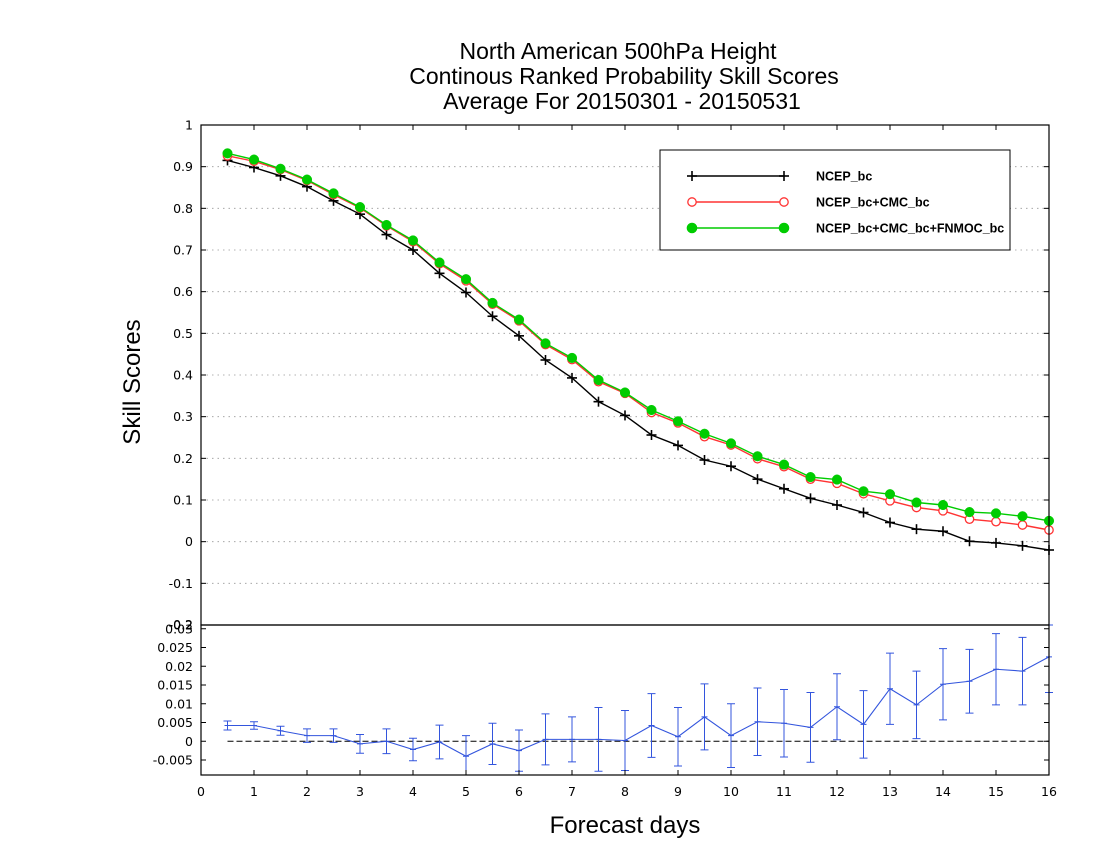 This screenshot has height=850, width=1100. I want to click on y-tick-label: 0.6, so click(183, 291).